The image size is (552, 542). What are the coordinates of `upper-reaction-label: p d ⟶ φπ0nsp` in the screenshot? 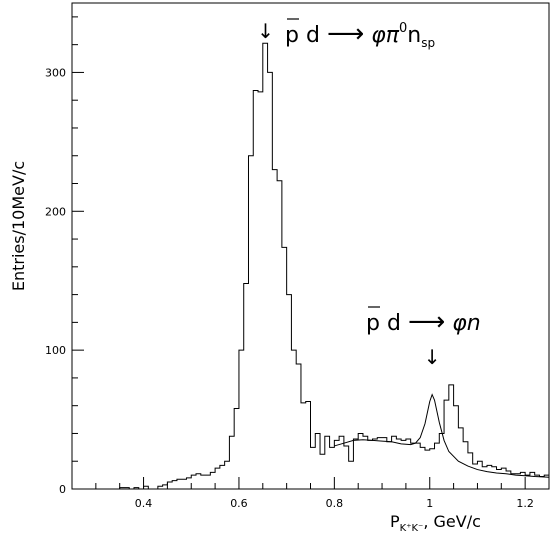 It's located at (360, 34).